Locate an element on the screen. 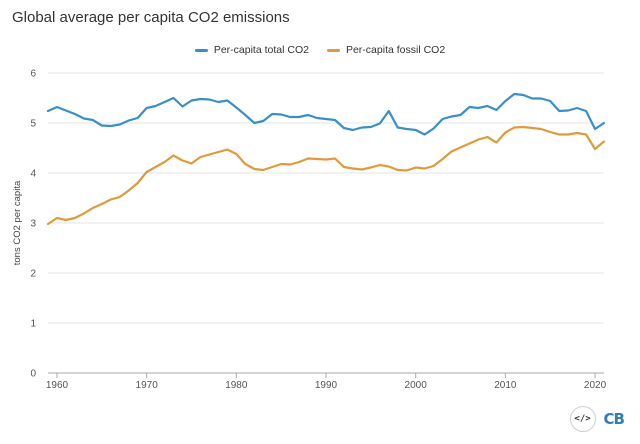  y-tick-label-4: 4 is located at coordinates (33, 174).